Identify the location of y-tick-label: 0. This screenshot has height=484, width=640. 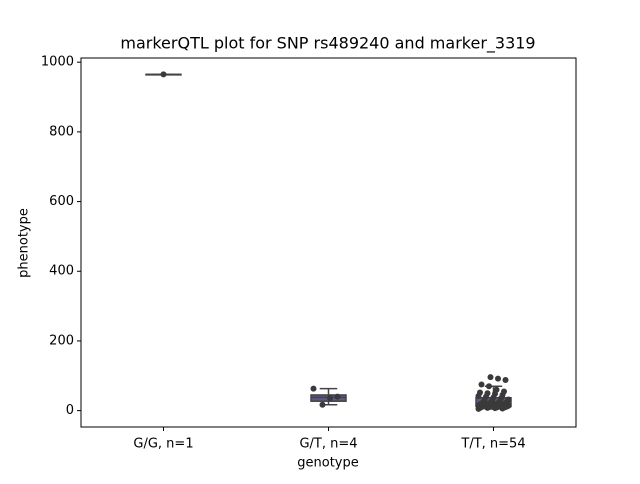
(70, 410).